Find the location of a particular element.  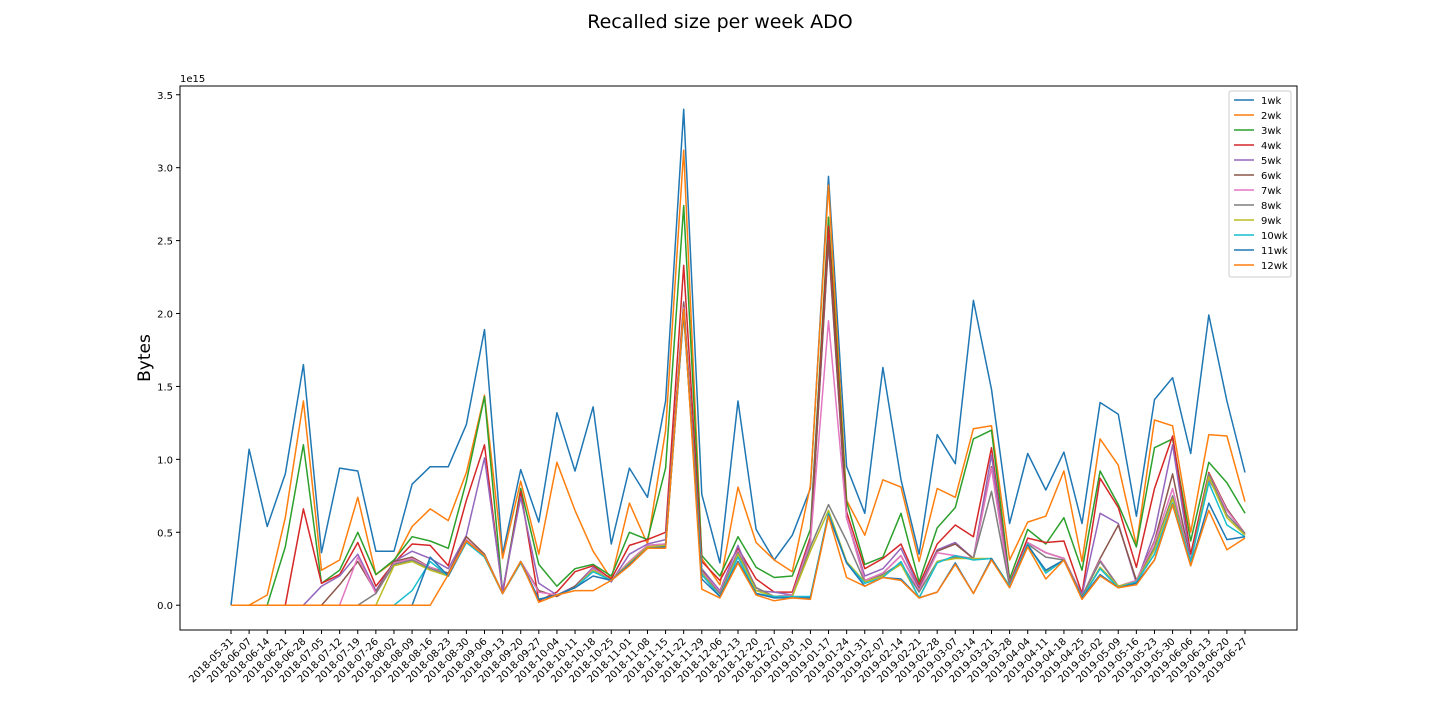

legend-label: 5wk is located at coordinates (1271, 161).